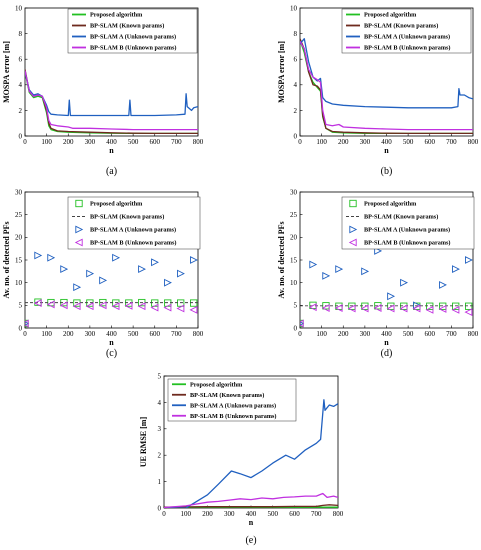 This screenshot has width=481, height=550. What do you see at coordinates (198, 142) in the screenshot?
I see `x-tick-label-a: 800` at bounding box center [198, 142].